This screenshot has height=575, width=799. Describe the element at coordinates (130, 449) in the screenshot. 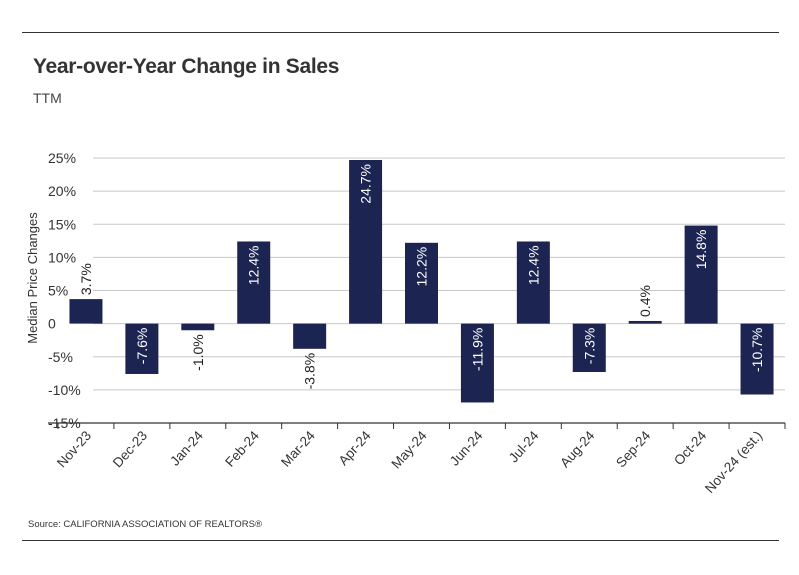

I see `x-tick-label: Dec-23` at that location.